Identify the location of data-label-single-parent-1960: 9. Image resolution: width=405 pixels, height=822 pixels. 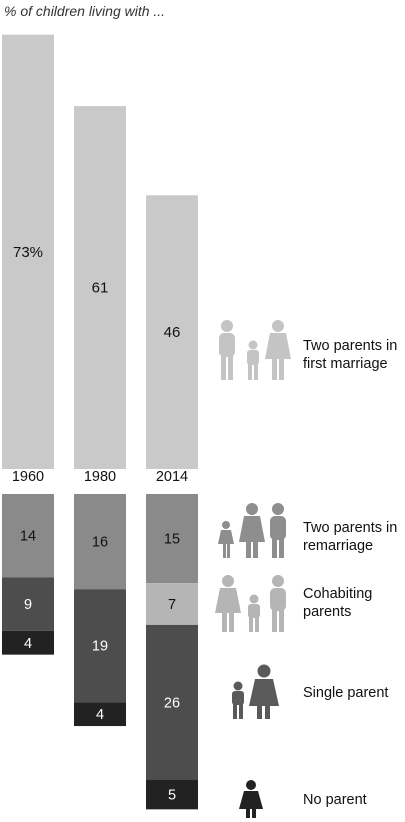
(28, 605).